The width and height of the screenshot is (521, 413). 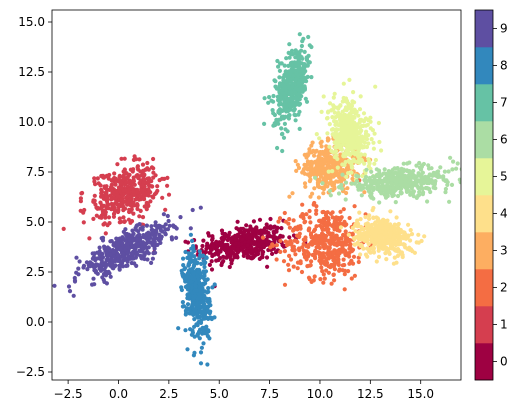 I want to click on x-tick-label: 7.5, so click(x=269, y=394).